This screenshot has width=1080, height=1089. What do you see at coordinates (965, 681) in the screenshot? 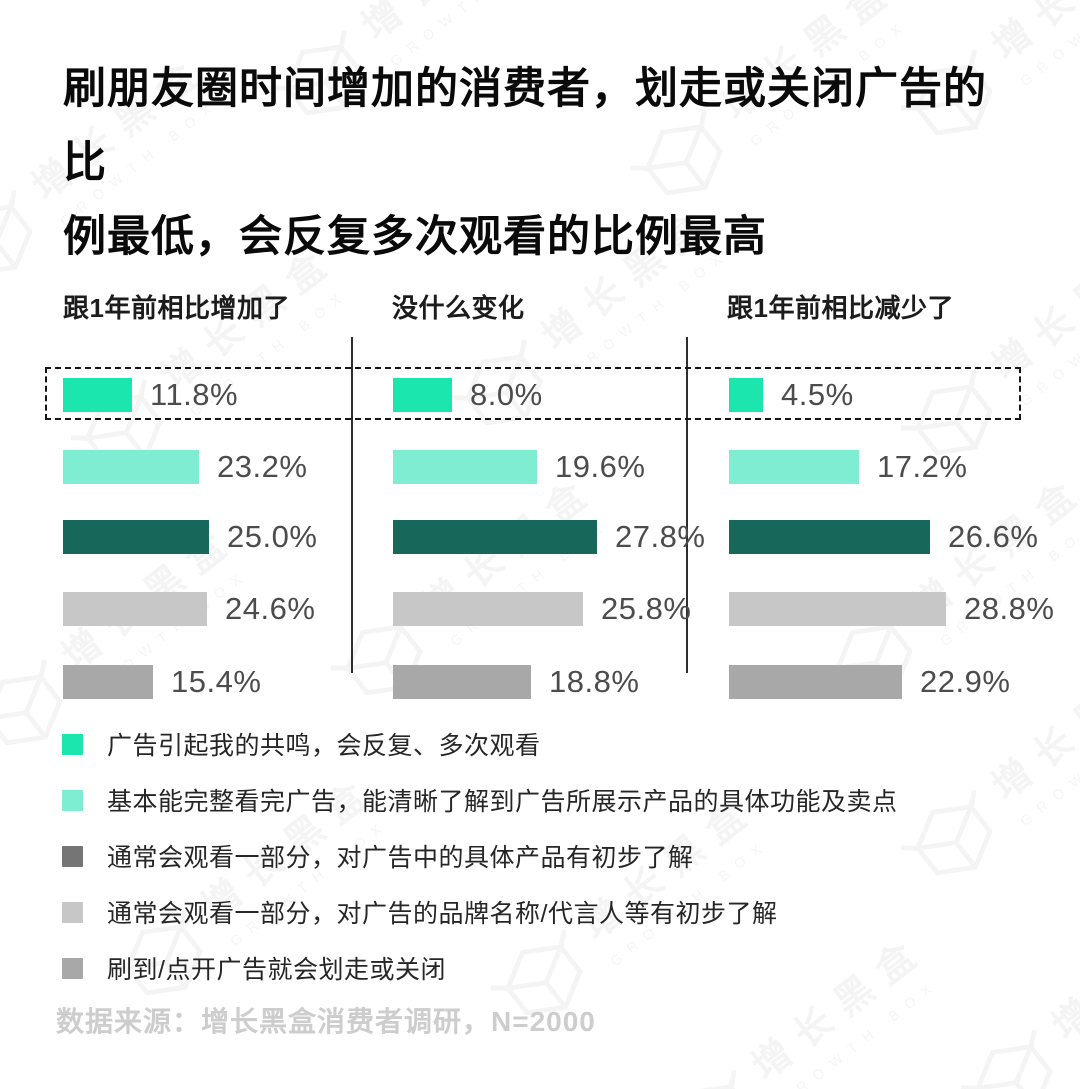
I see `bar-value-label: 22.9%` at bounding box center [965, 681].